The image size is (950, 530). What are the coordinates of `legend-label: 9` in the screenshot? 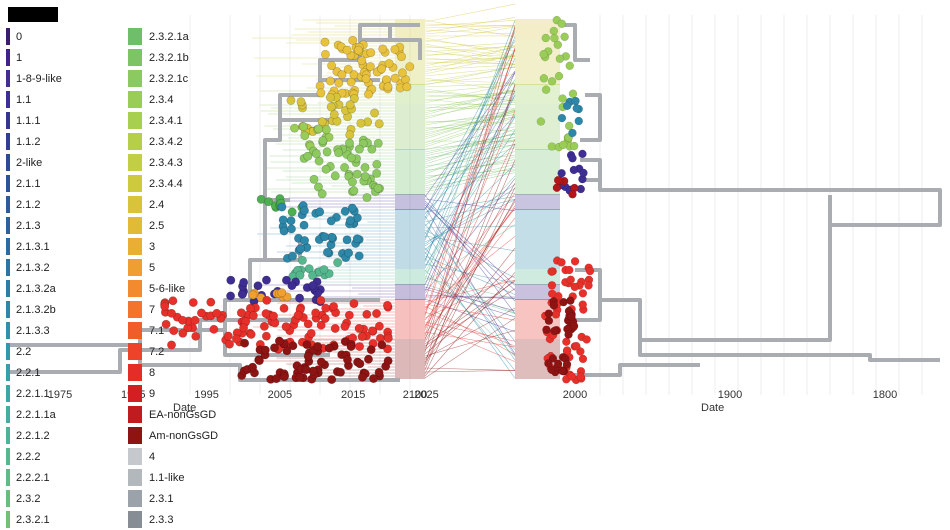 It's located at (152, 394).